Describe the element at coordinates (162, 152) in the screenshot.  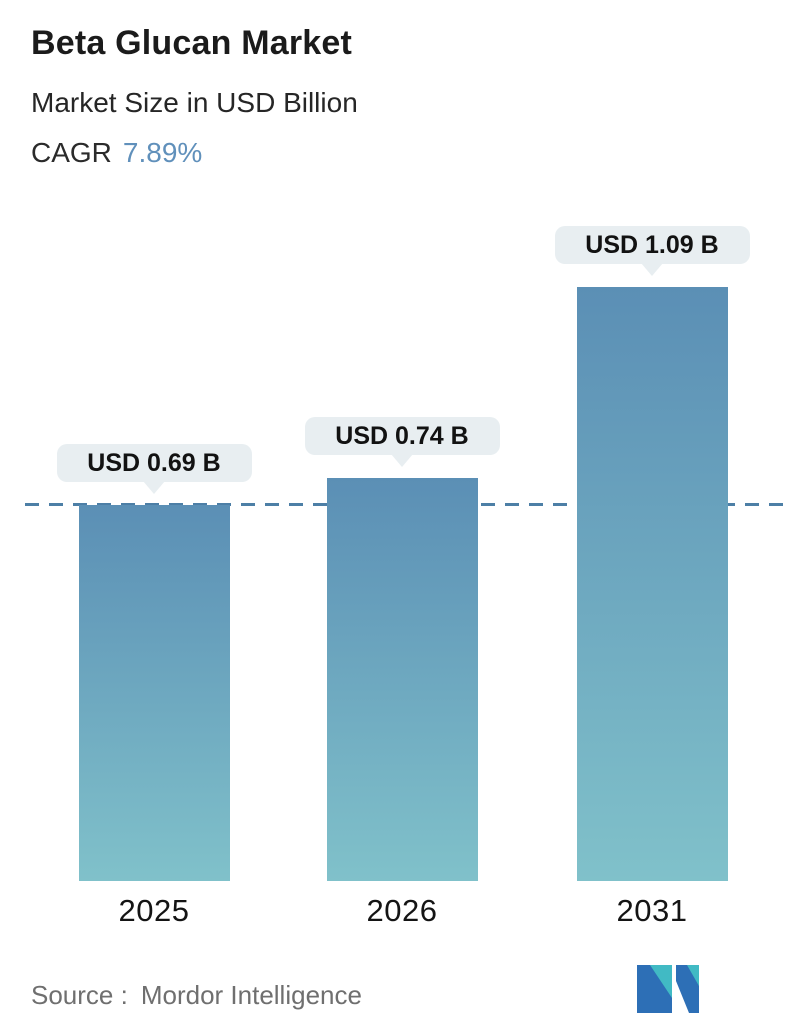
I see `cagr-value: 7.89%` at that location.